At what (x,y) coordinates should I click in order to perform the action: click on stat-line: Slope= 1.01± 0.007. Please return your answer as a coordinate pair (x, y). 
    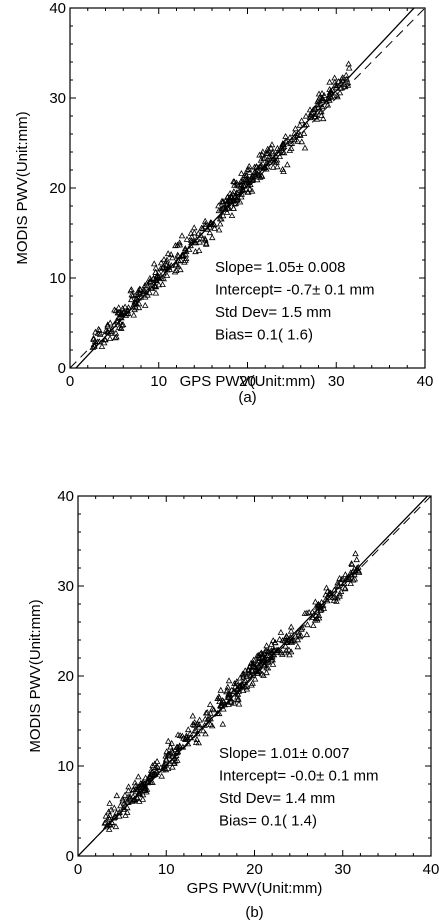
    Looking at the image, I should click on (284, 753).